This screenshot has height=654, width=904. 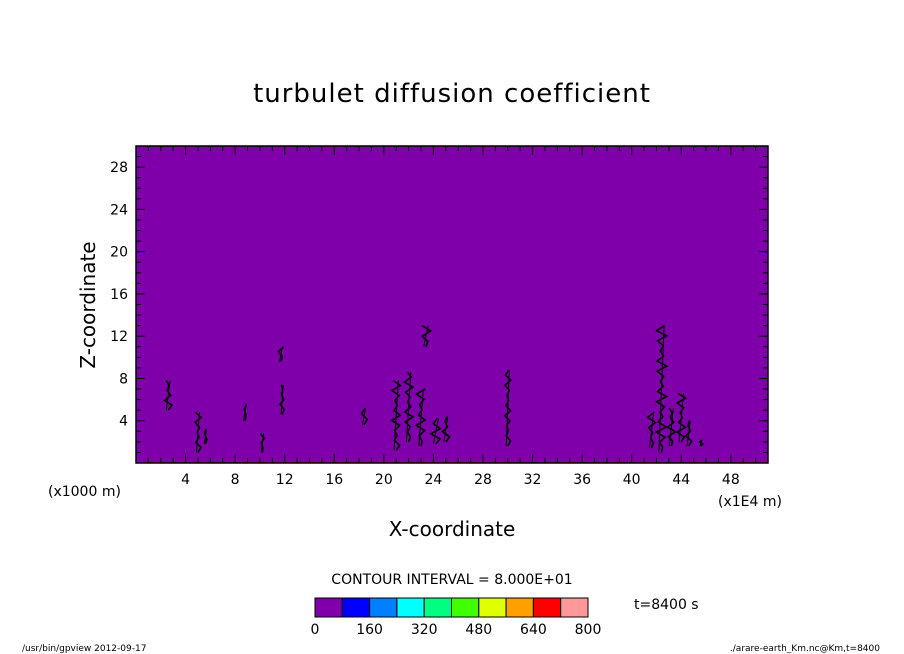 What do you see at coordinates (123, 422) in the screenshot?
I see `y-tick-label: 4` at bounding box center [123, 422].